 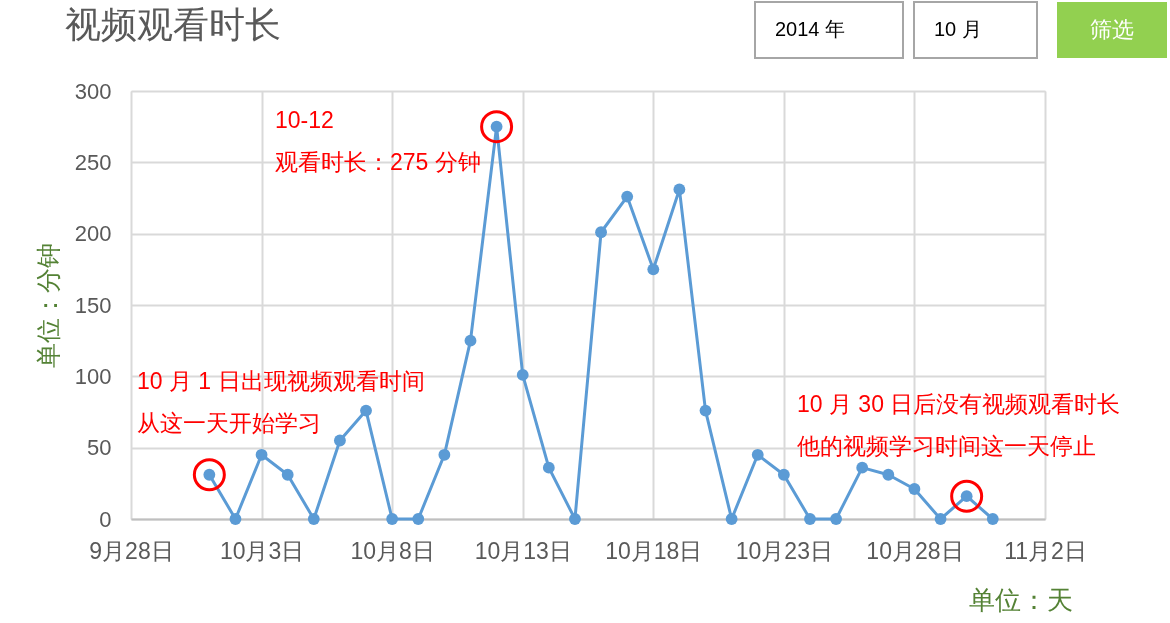 I want to click on x-tick-label: 10月8日, so click(x=392, y=550).